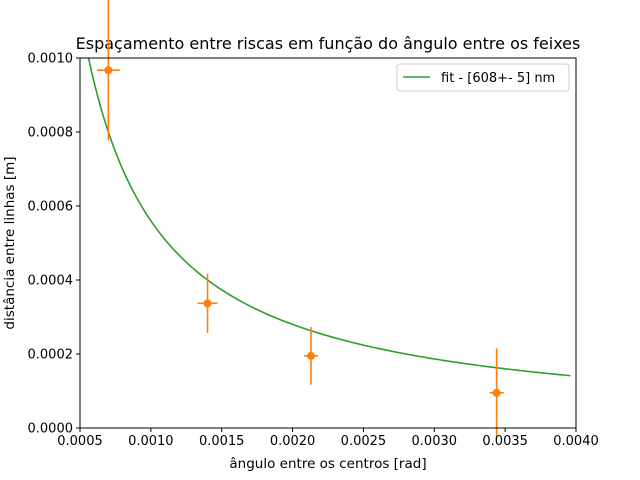 The height and width of the screenshot is (480, 640). What do you see at coordinates (293, 441) in the screenshot?
I see `x-tick-label: 0.0020` at bounding box center [293, 441].